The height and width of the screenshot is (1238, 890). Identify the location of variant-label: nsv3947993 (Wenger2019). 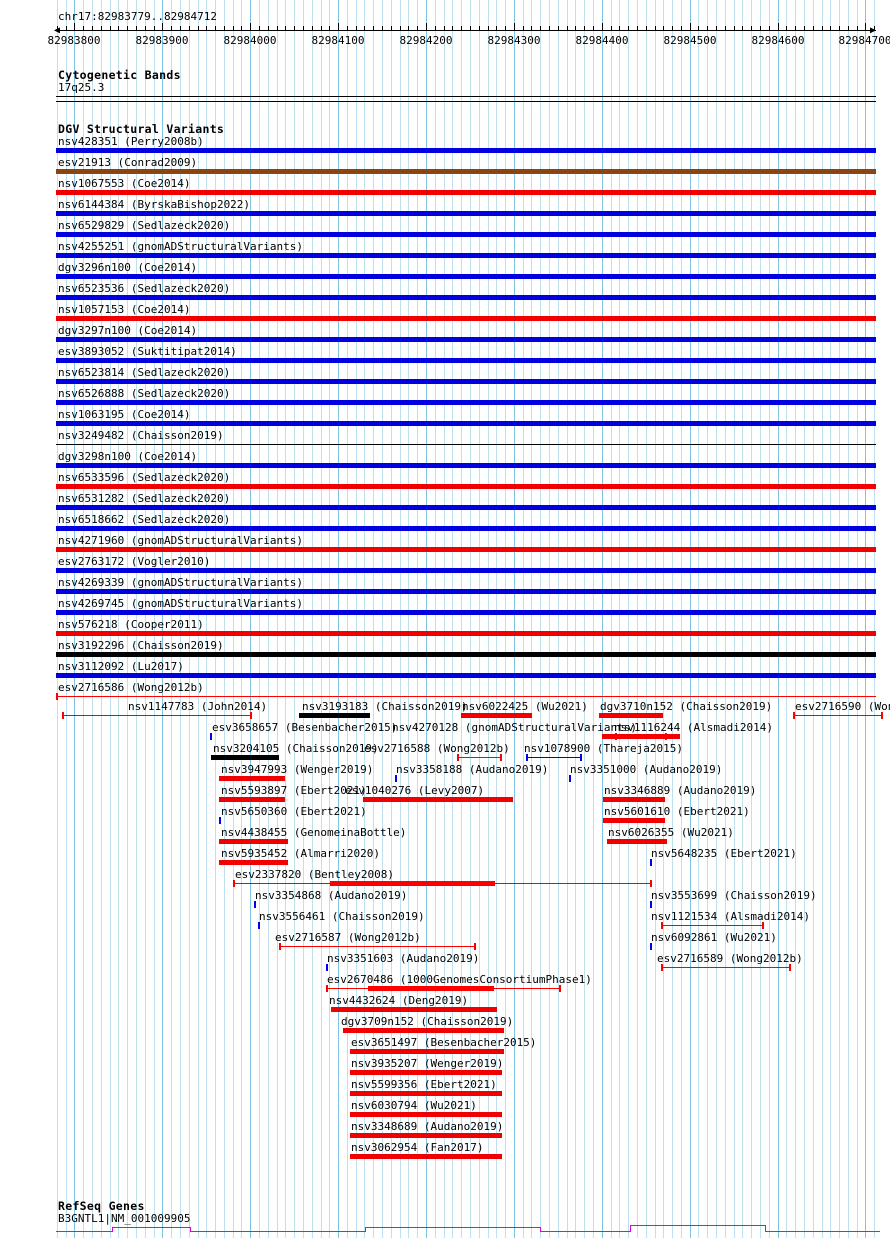
(297, 769).